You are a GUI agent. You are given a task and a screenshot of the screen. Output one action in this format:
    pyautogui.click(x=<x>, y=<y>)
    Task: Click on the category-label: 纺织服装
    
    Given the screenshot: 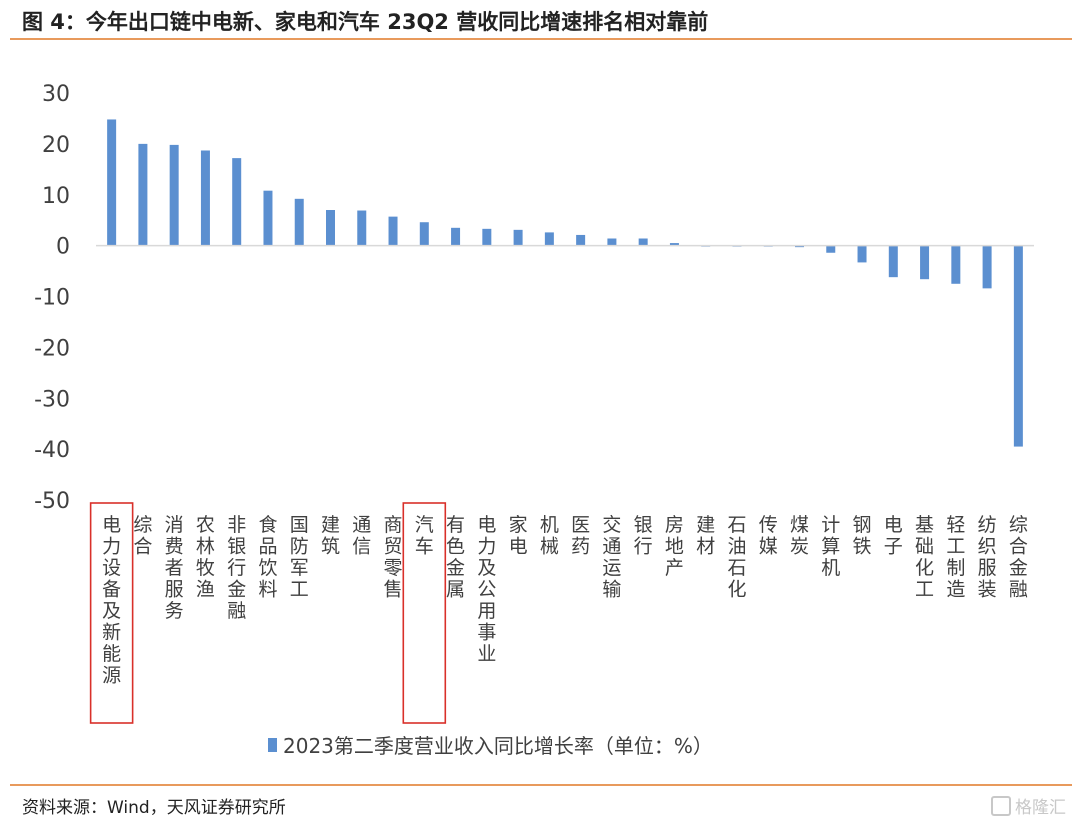 What is the action you would take?
    pyautogui.click(x=987, y=557)
    